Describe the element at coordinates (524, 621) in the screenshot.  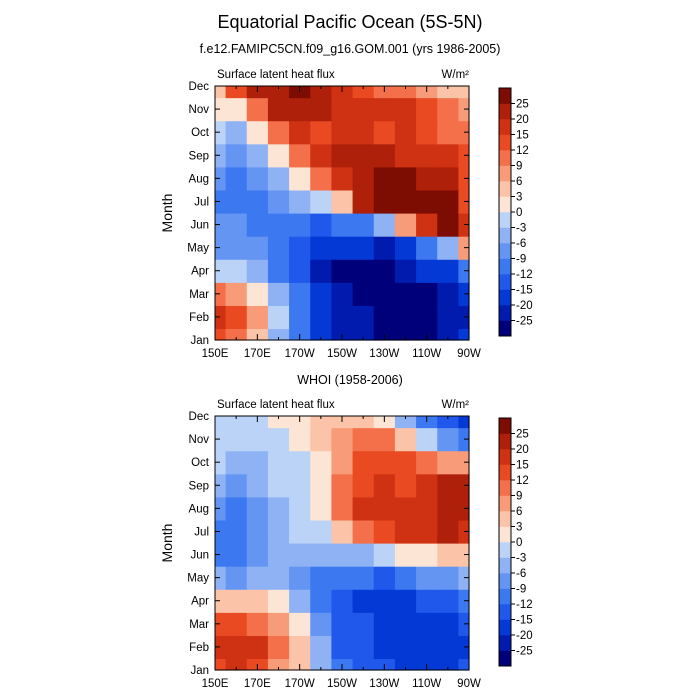
I see `colorbar-label: -15` at that location.